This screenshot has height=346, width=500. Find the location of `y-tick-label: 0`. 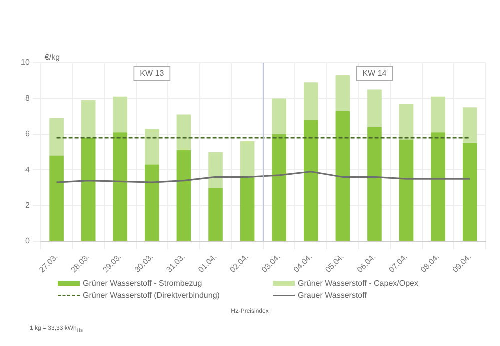

y-tick-label: 0 is located at coordinates (27, 241).